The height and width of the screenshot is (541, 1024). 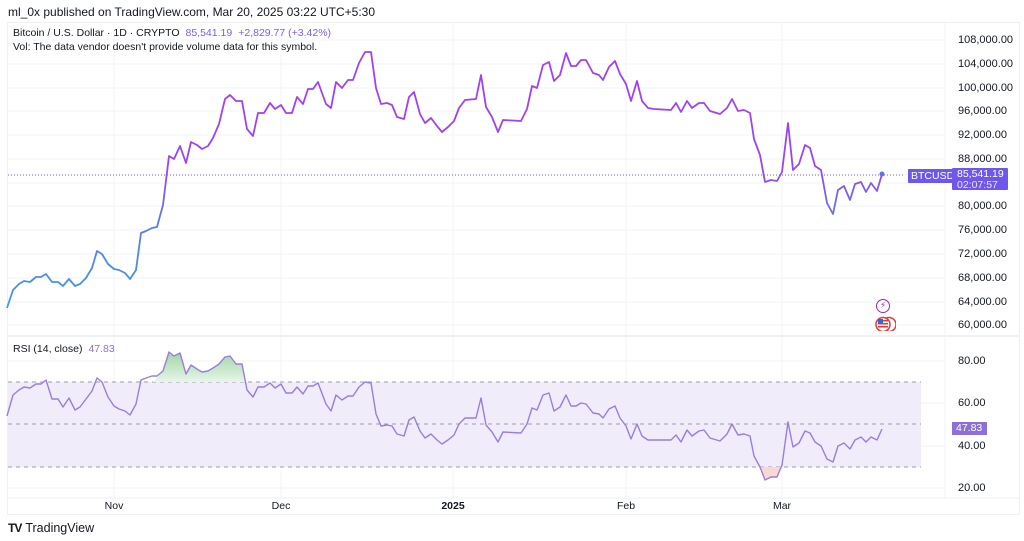 I want to click on rsi-value-tag: 47.83, so click(x=969, y=428).